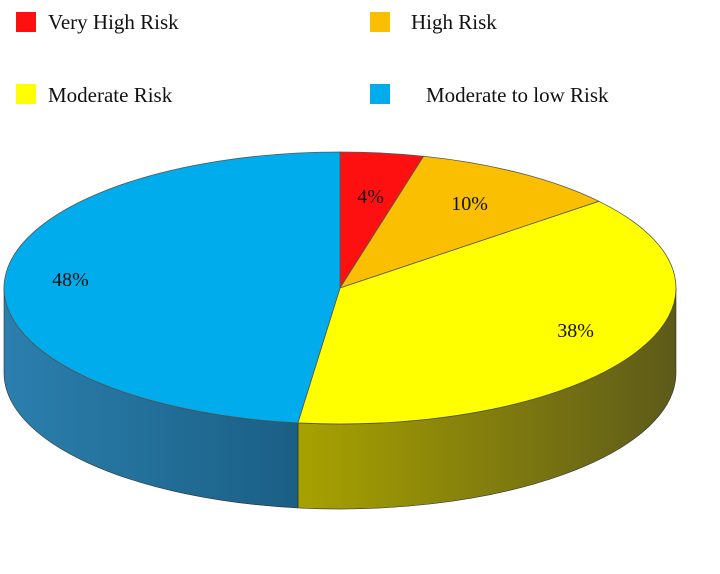  I want to click on pie-label-moderate-to-low-risk: 48%, so click(70, 280).